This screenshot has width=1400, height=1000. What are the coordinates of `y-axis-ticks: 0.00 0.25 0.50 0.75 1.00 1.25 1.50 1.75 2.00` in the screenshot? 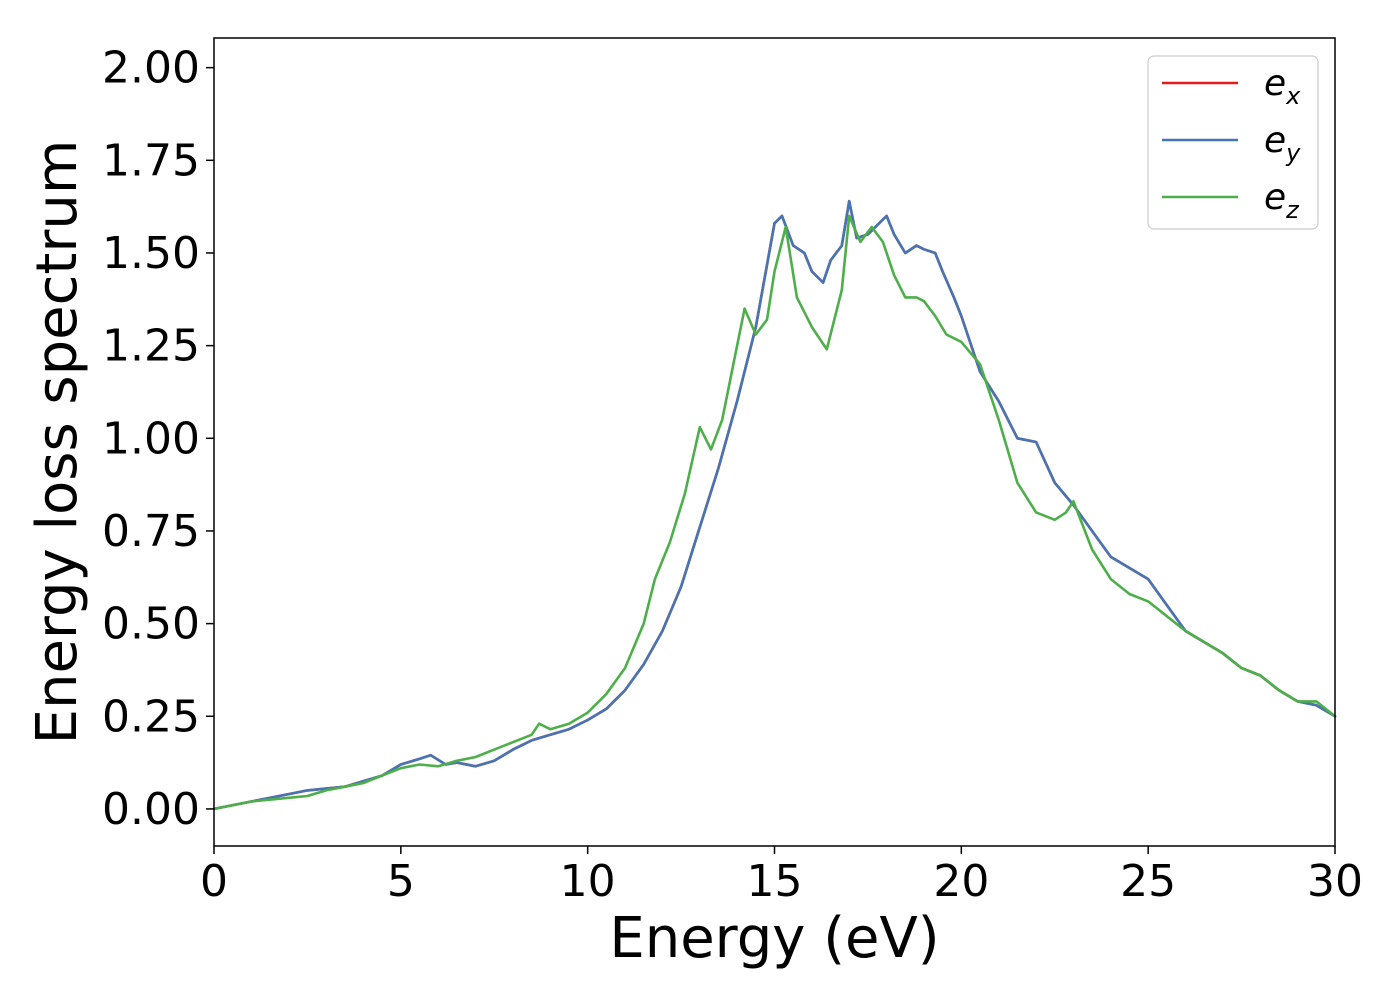 It's located at (158, 439).